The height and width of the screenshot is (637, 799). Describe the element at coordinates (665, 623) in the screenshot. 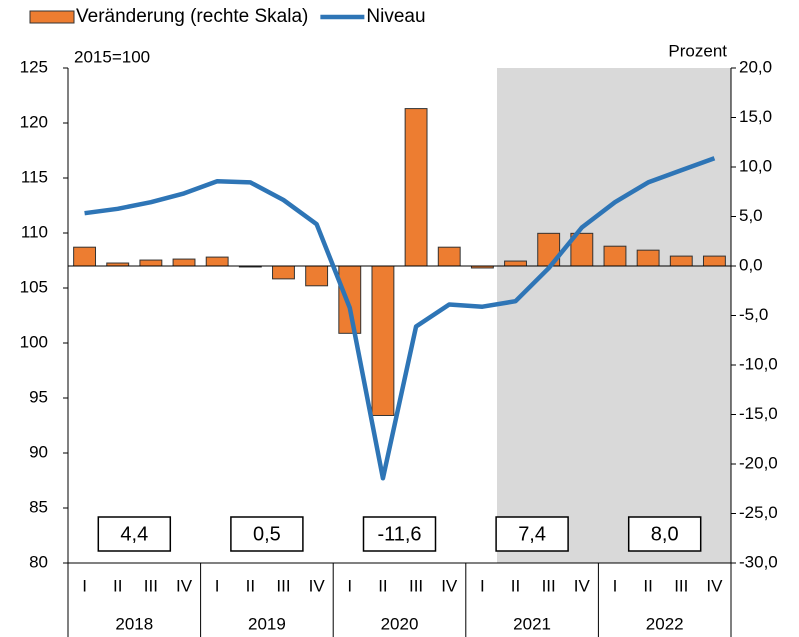

I see `year-label: 2022` at that location.